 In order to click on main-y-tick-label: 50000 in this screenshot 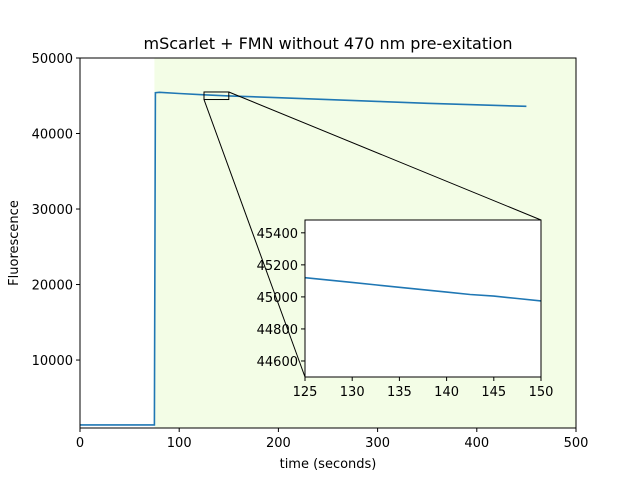, I will do `click(52, 59)`.